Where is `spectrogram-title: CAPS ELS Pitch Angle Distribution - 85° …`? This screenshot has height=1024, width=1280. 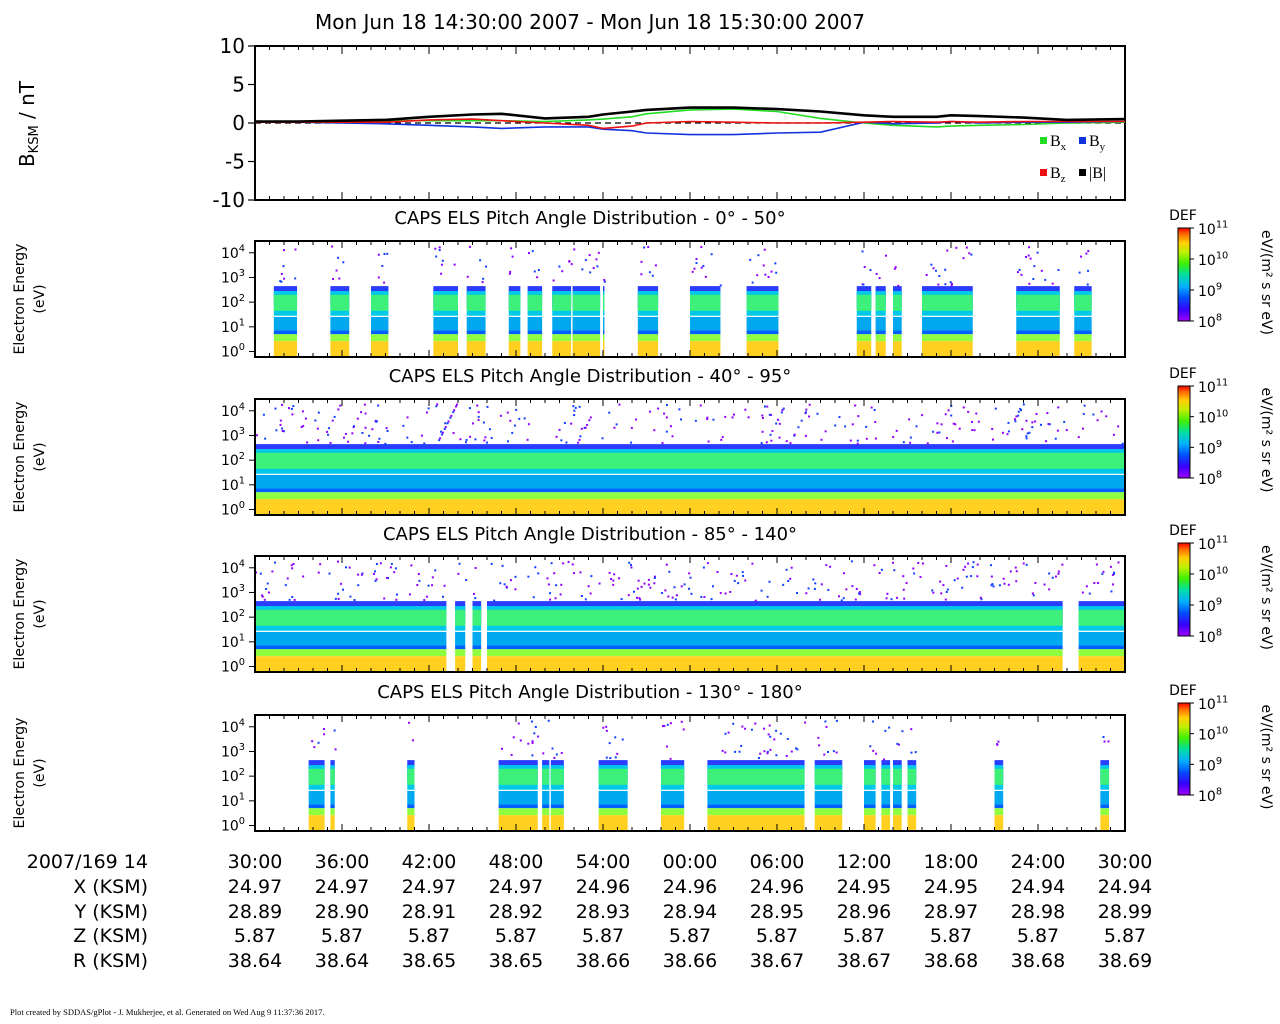
spectrogram-title: CAPS ELS Pitch Angle Distribution - 85° … is located at coordinates (590, 534).